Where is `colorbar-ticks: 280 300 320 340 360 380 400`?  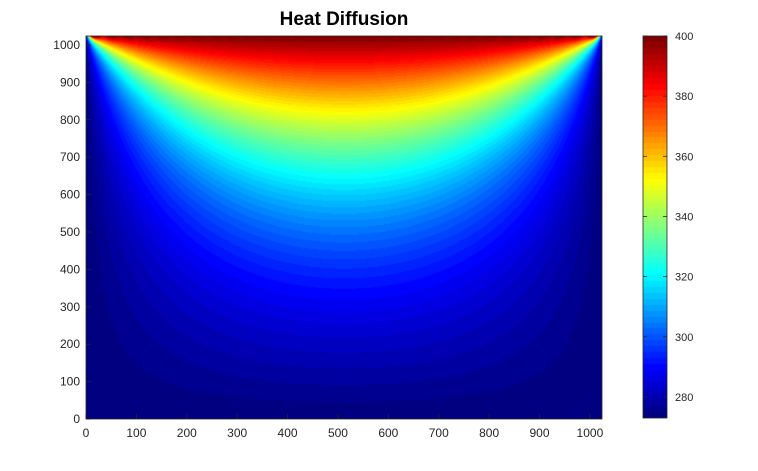
colorbar-ticks: 280 300 320 340 360 380 400 is located at coordinates (668, 217).